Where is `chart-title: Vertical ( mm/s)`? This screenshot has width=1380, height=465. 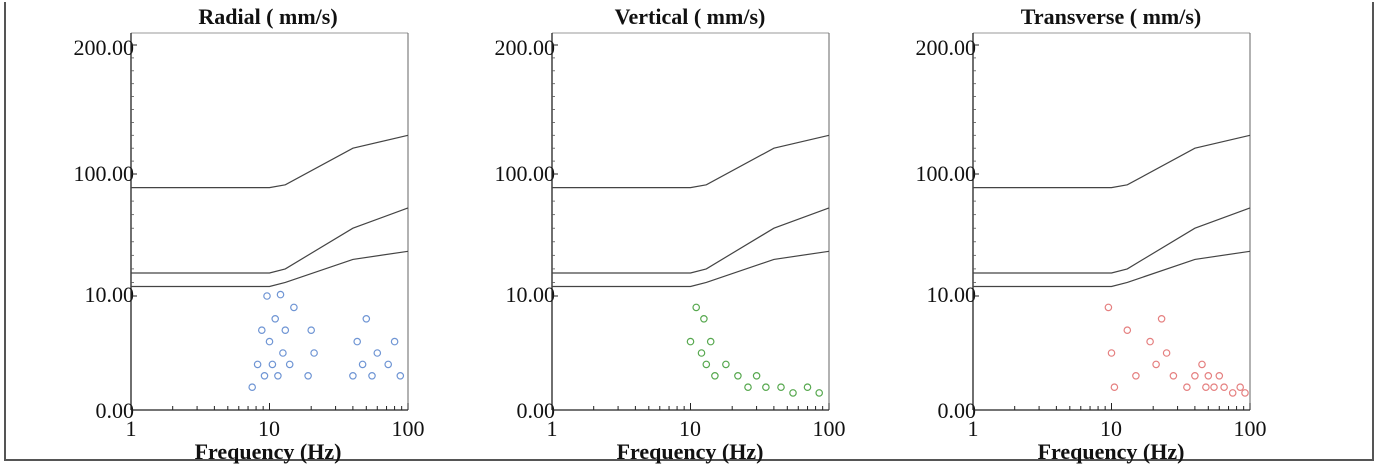
chart-title: Vertical ( mm/s) is located at coordinates (690, 16).